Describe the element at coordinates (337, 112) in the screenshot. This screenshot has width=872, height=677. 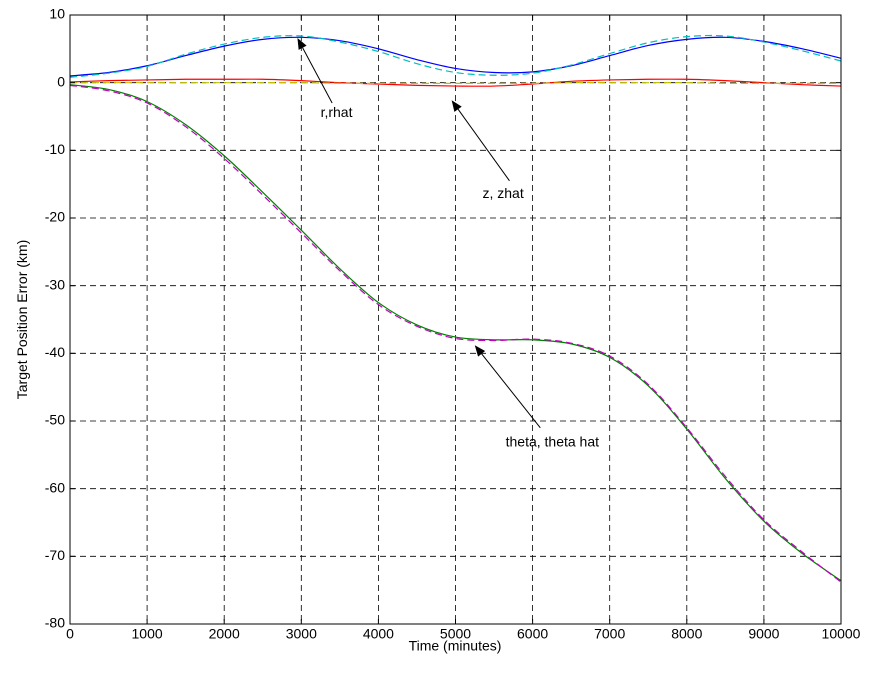
I see `annotation-label-1: r,rhat` at that location.